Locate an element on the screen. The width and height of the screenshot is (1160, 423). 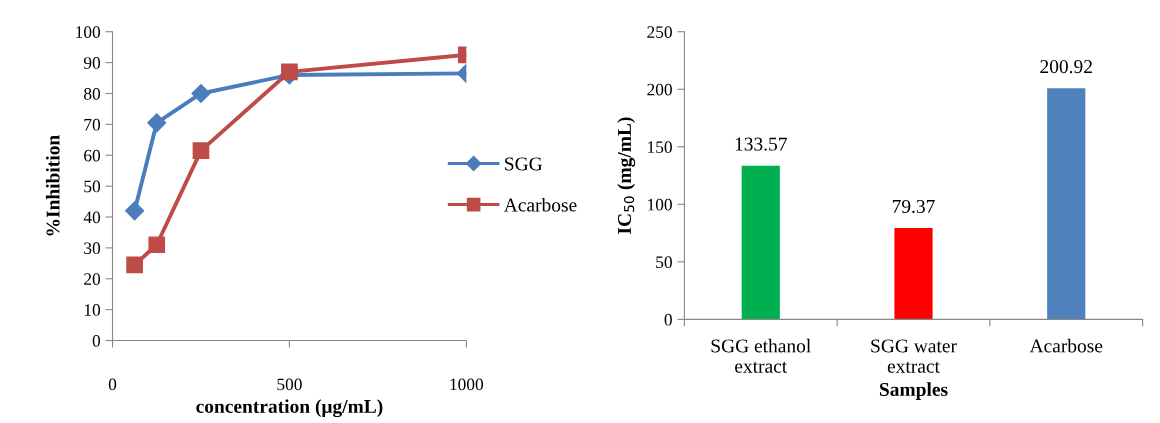
y-tick-label: 70 is located at coordinates (92, 124).